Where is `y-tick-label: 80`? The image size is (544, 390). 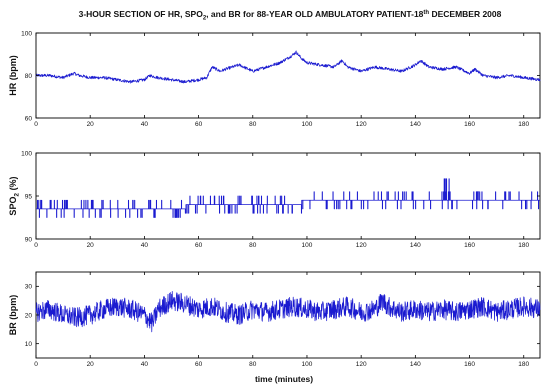 y-tick-label: 80 is located at coordinates (29, 76).